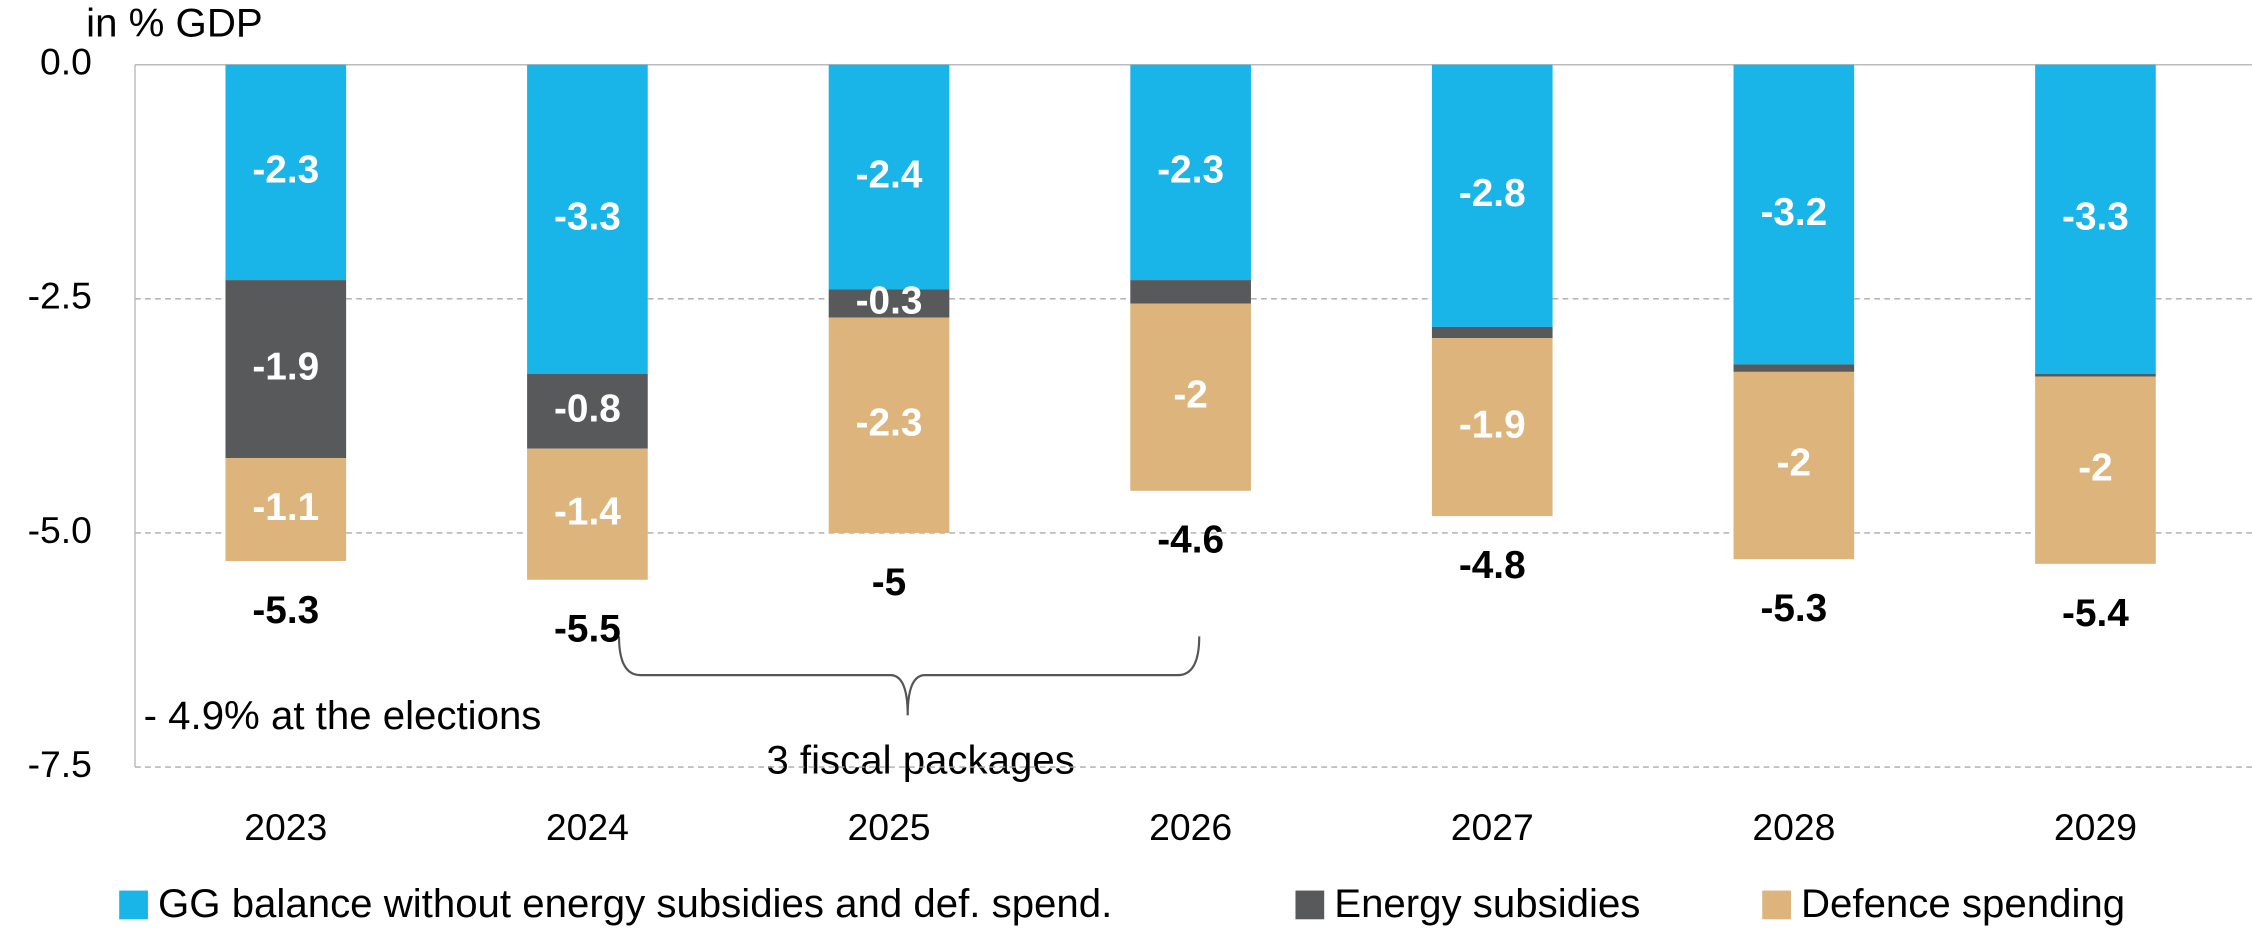  What do you see at coordinates (587, 827) in the screenshot?
I see `x-tick-label: 2024` at bounding box center [587, 827].